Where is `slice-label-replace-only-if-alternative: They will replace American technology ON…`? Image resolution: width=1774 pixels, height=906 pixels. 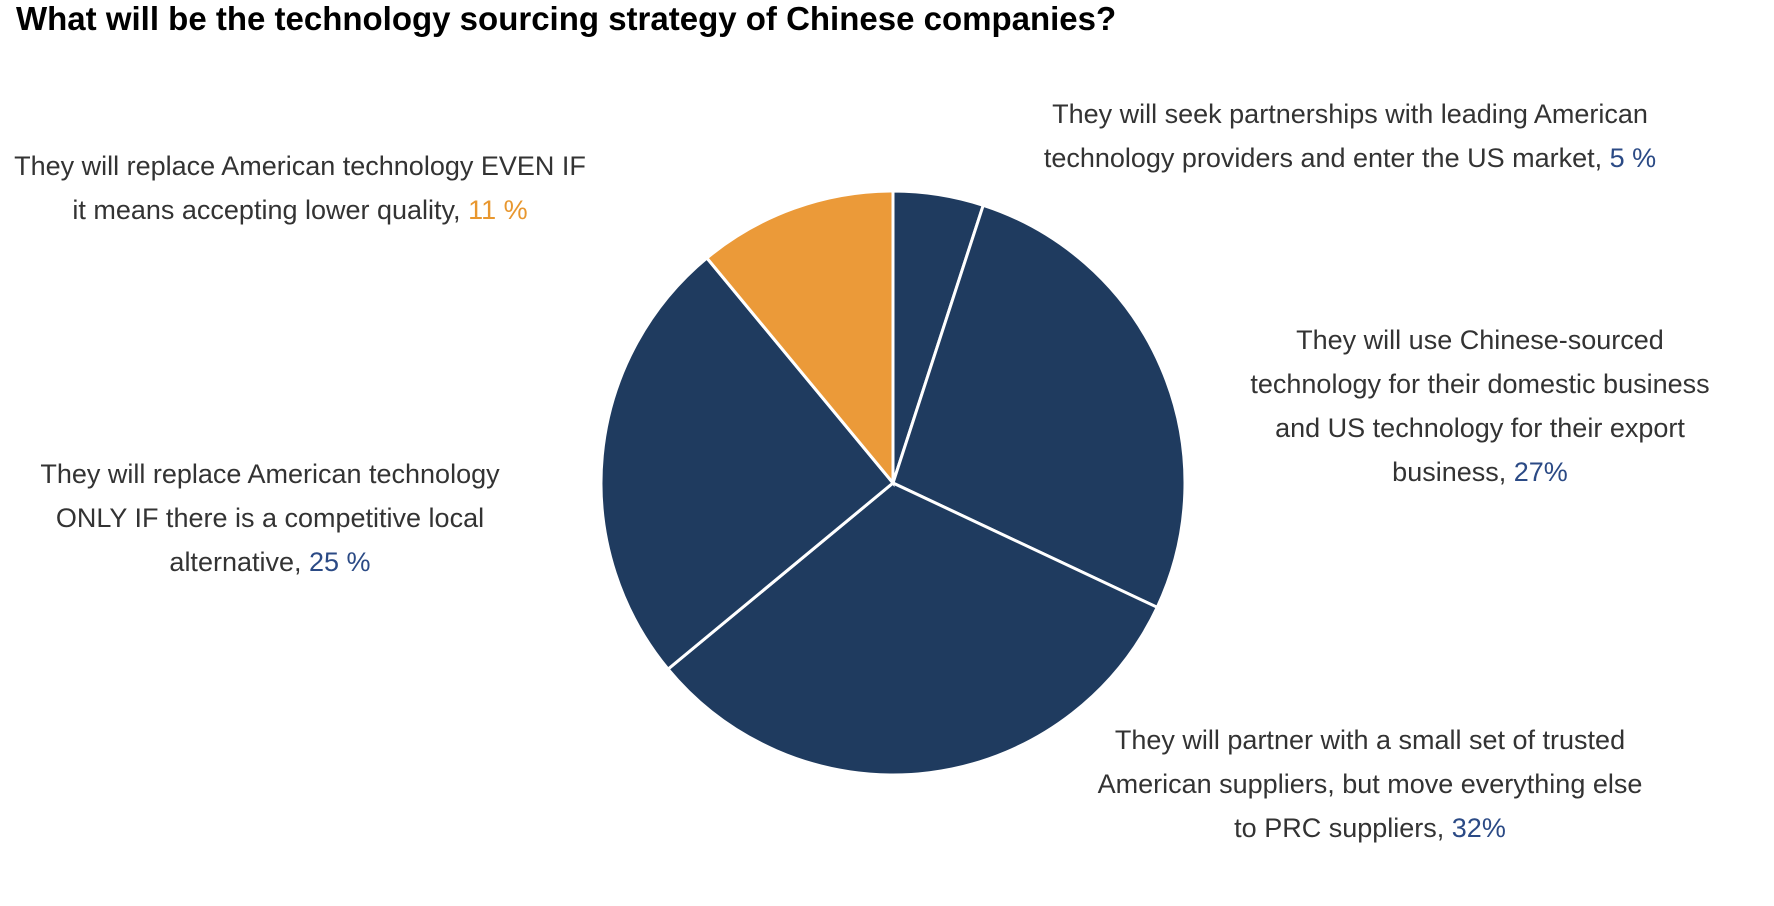
slice-label-replace-only-if-alternative: They will replace American technology ON… is located at coordinates (270, 518).